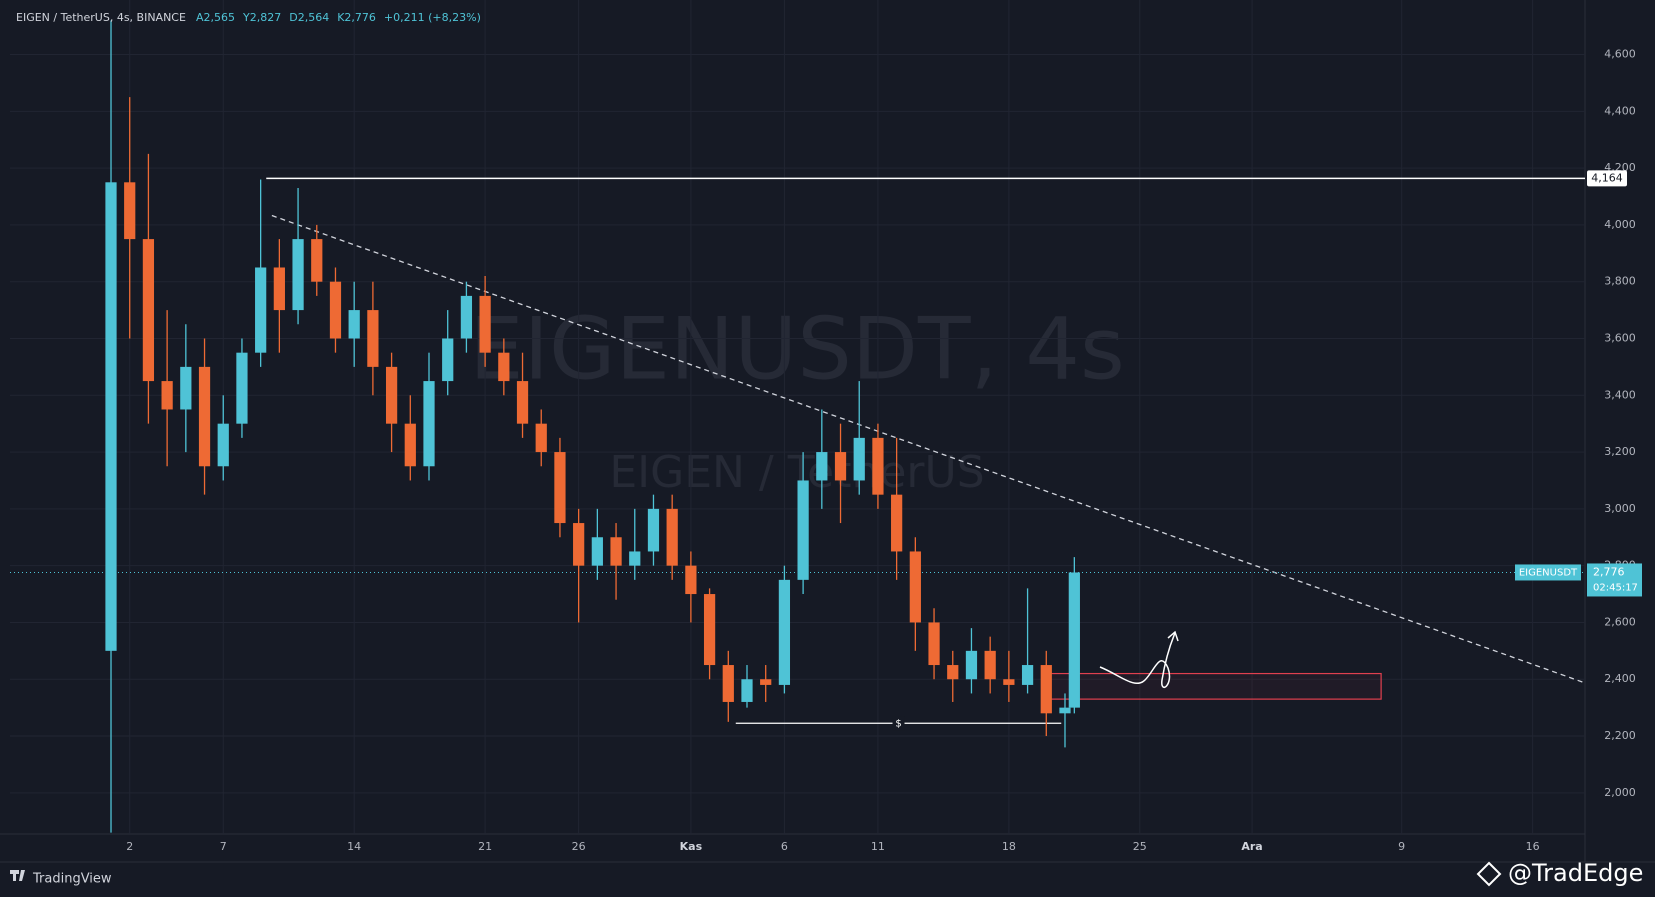 Image resolution: width=1655 pixels, height=897 pixels. Describe the element at coordinates (261, 17) in the screenshot. I see `legend-value: Y2,827` at that location.